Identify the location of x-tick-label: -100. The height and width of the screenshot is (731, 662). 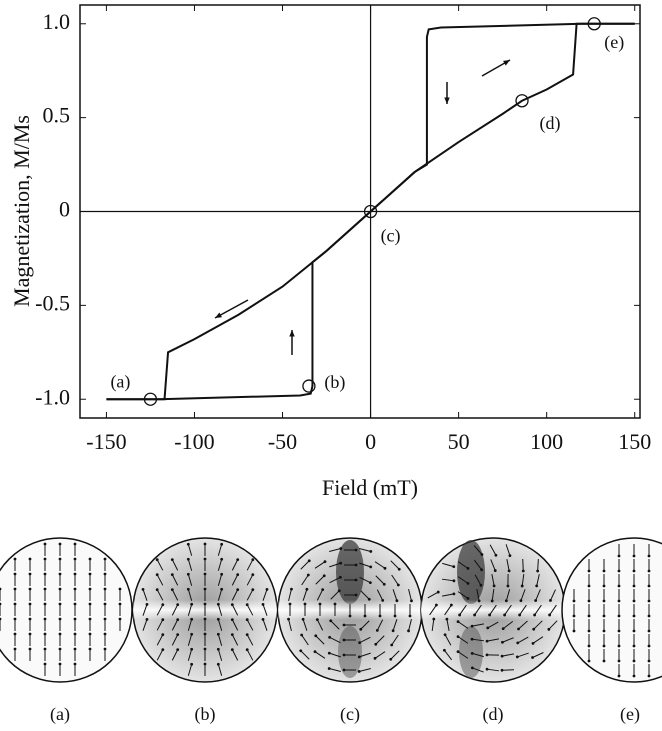
(194, 441).